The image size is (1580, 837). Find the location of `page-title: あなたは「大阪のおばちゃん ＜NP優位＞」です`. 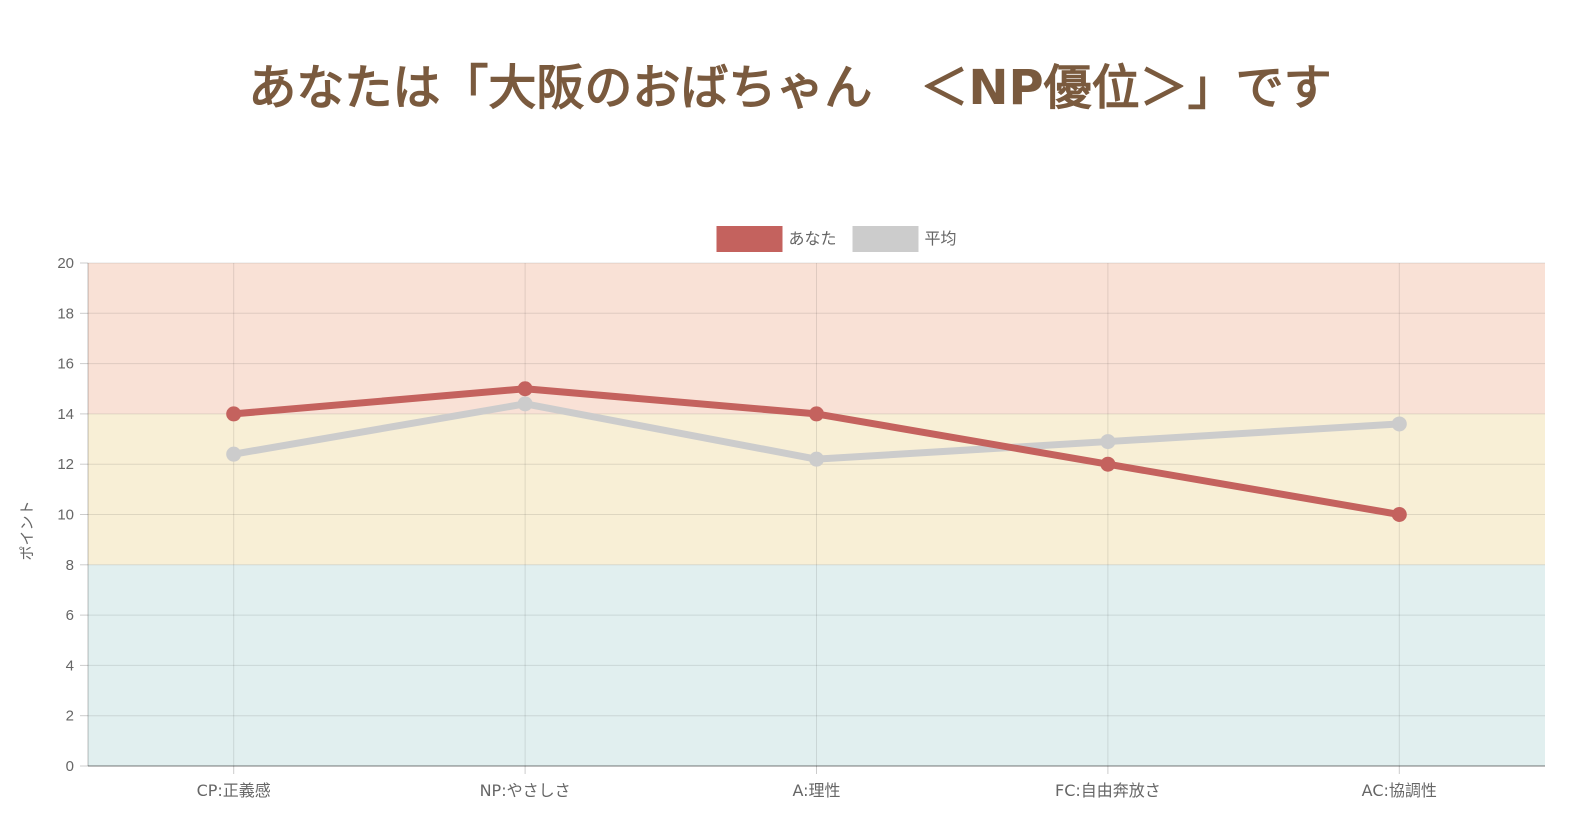

page-title: あなたは「大阪のおばちゃん ＜NP優位＞」です is located at coordinates (790, 88).